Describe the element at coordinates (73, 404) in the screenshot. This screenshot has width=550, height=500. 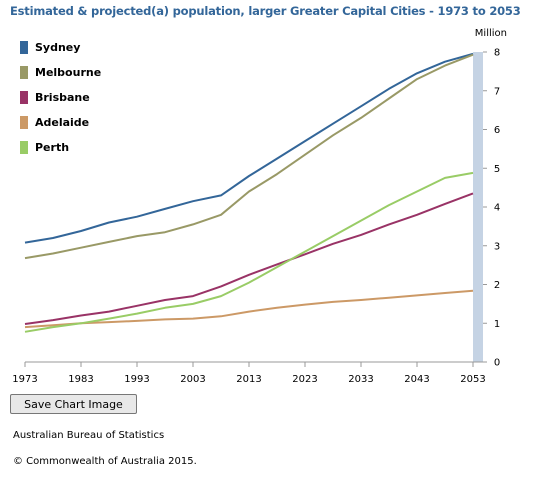
I see `save-chart-image-button: Save Chart Image` at that location.